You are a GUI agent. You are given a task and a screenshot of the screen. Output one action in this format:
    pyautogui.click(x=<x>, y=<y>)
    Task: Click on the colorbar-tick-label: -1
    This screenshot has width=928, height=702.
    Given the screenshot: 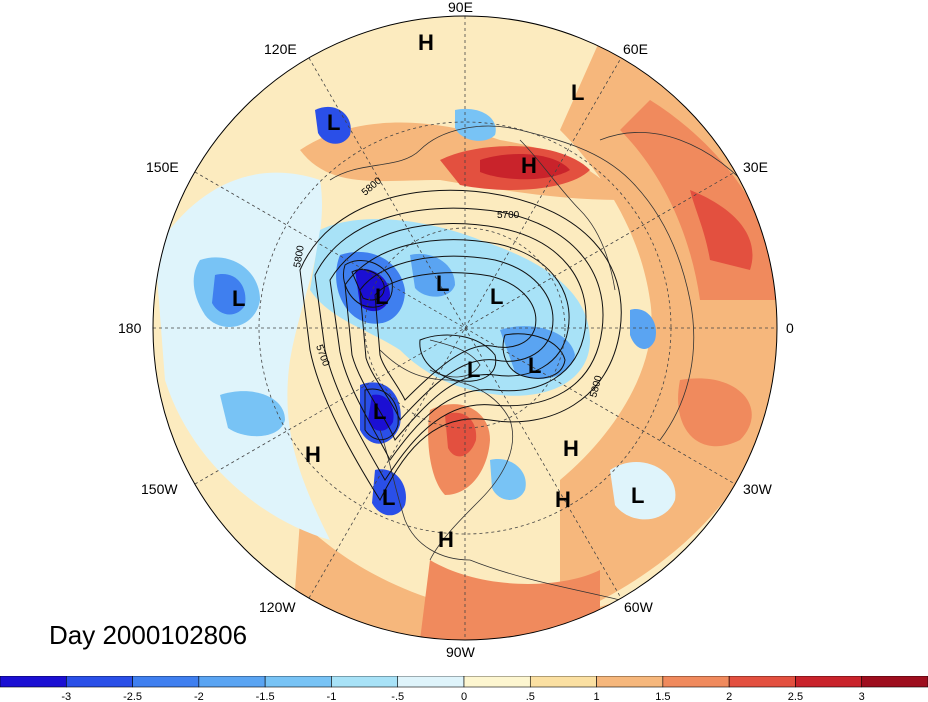 What is the action you would take?
    pyautogui.click(x=332, y=696)
    